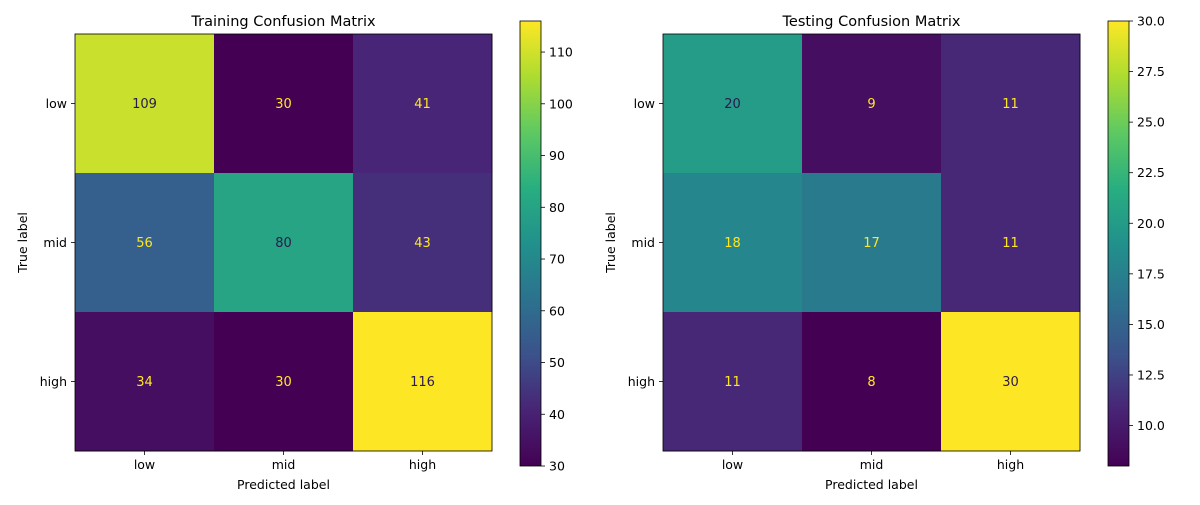 This screenshot has width=1200, height=505. What do you see at coordinates (561, 52) in the screenshot?
I see `colorbar-tick-label: 110` at bounding box center [561, 52].